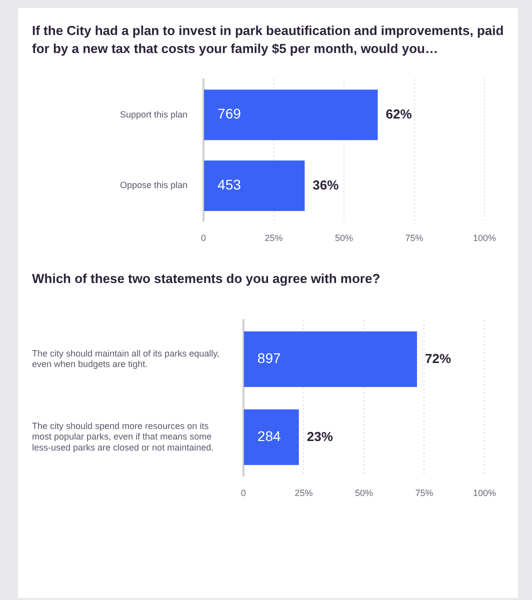  What do you see at coordinates (230, 184) in the screenshot?
I see `annotation: 453` at bounding box center [230, 184].